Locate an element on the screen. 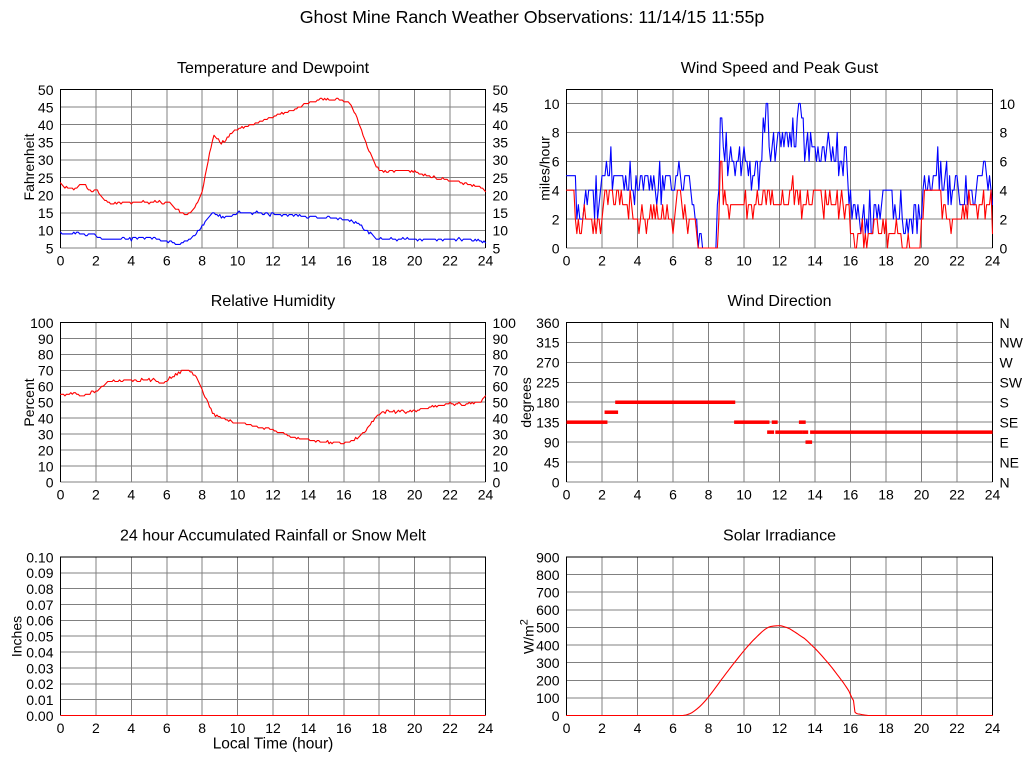 This screenshot has width=1024, height=773. svg-text: 0.06 is located at coordinates (39, 621).